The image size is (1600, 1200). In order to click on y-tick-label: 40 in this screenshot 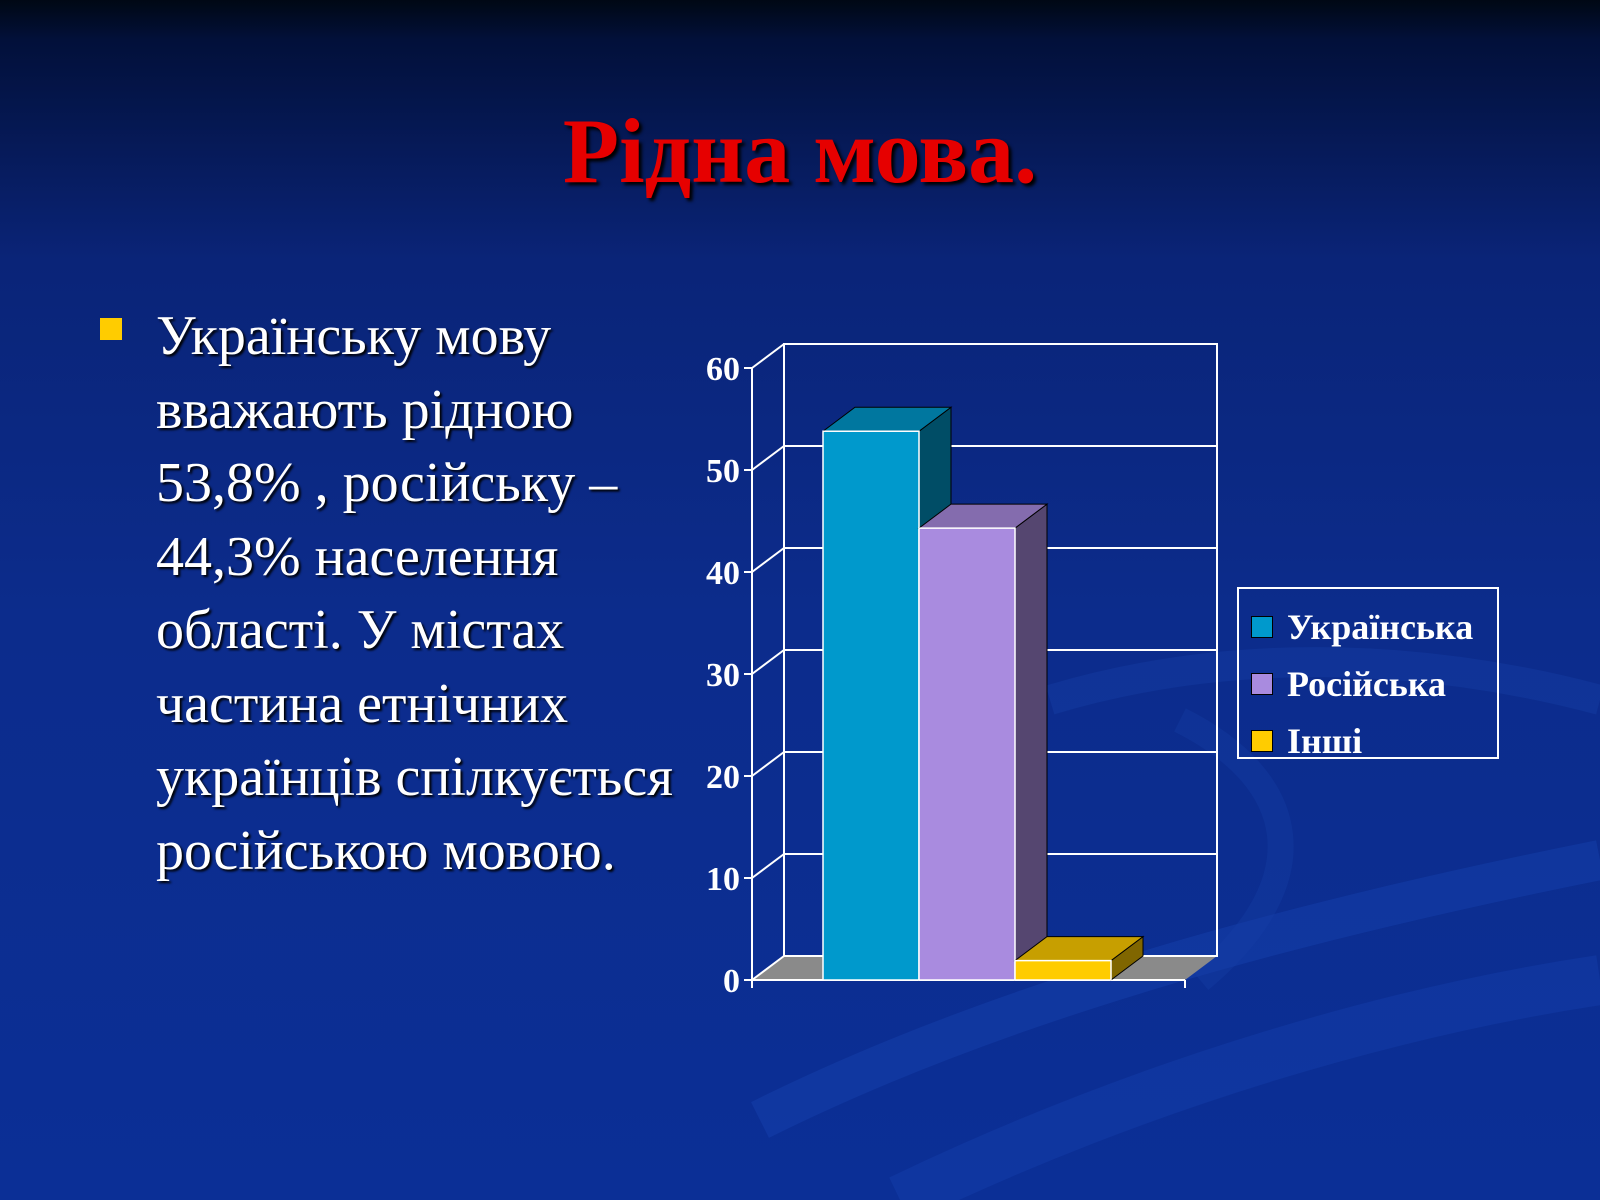, I will do `click(723, 573)`.